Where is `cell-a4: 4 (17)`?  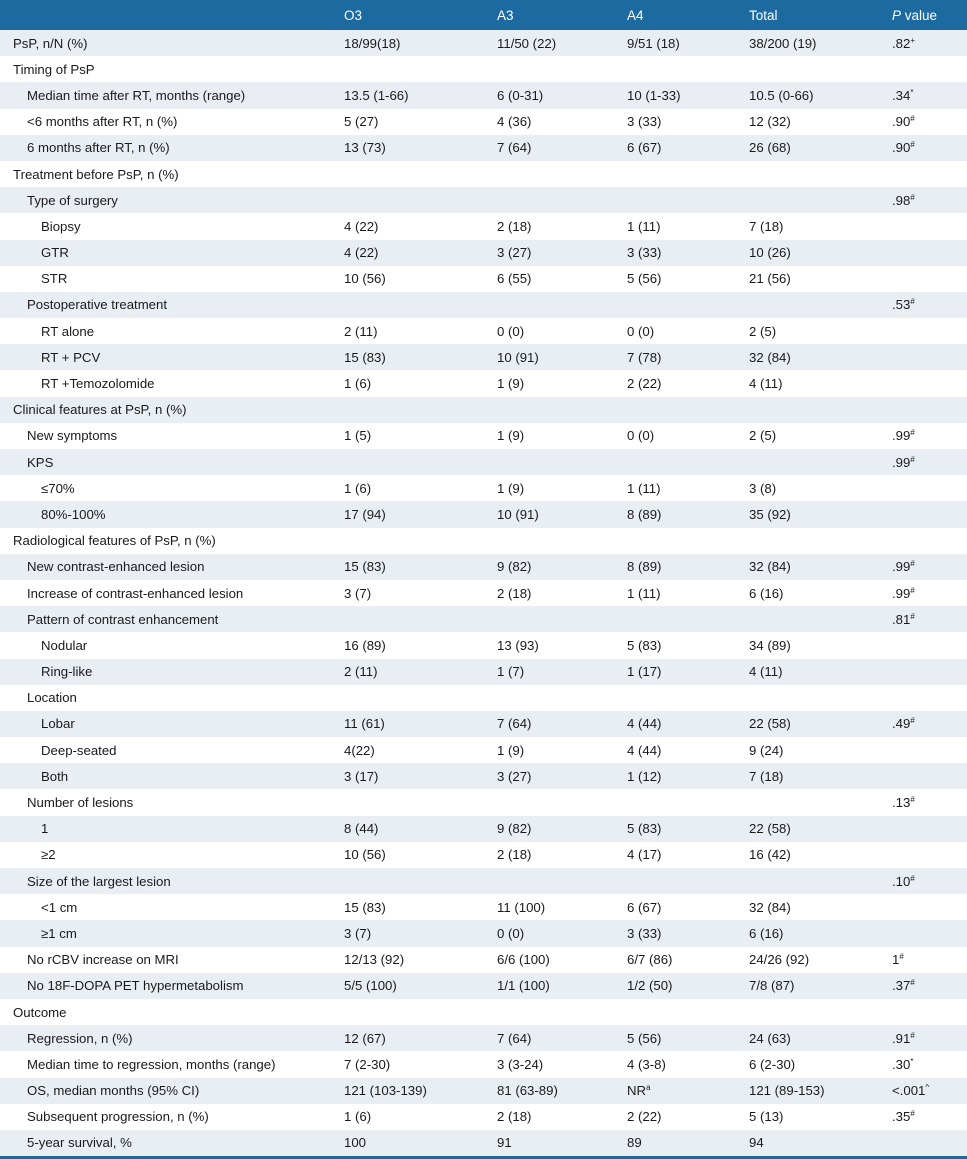
cell-a4: 4 (17) is located at coordinates (678, 855).